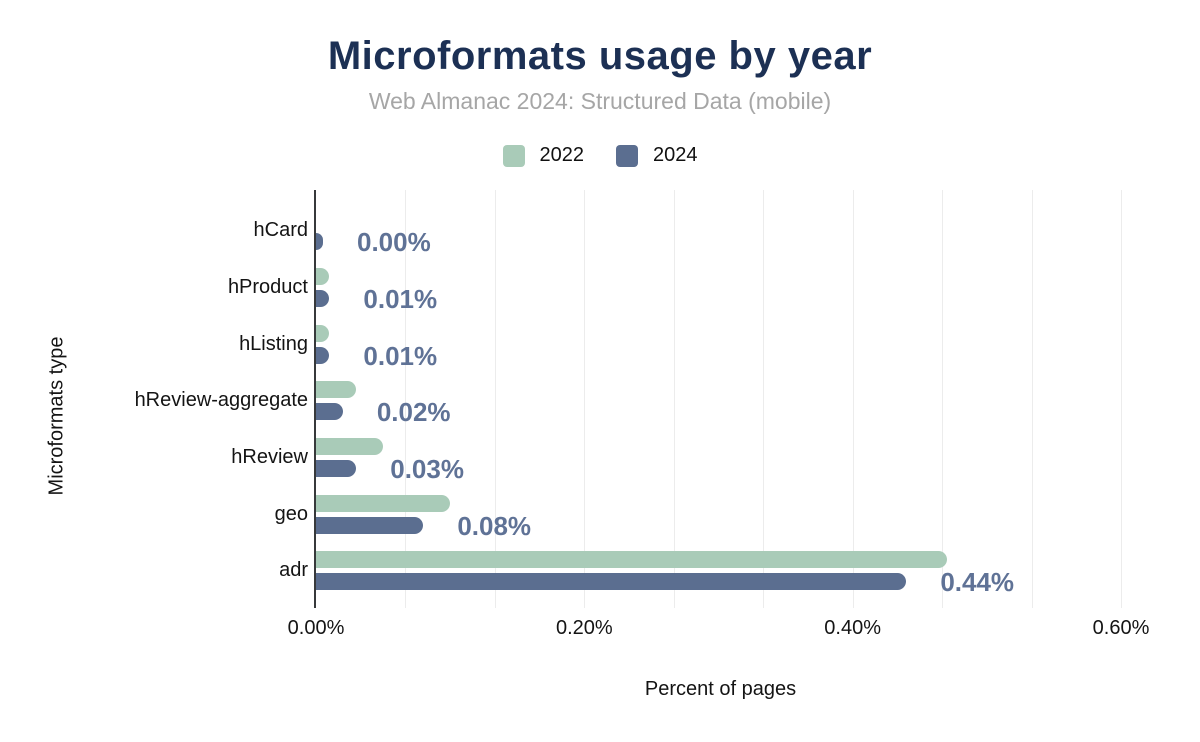 This screenshot has width=1200, height=742. I want to click on chart-title: Microformats usage by year, so click(600, 56).